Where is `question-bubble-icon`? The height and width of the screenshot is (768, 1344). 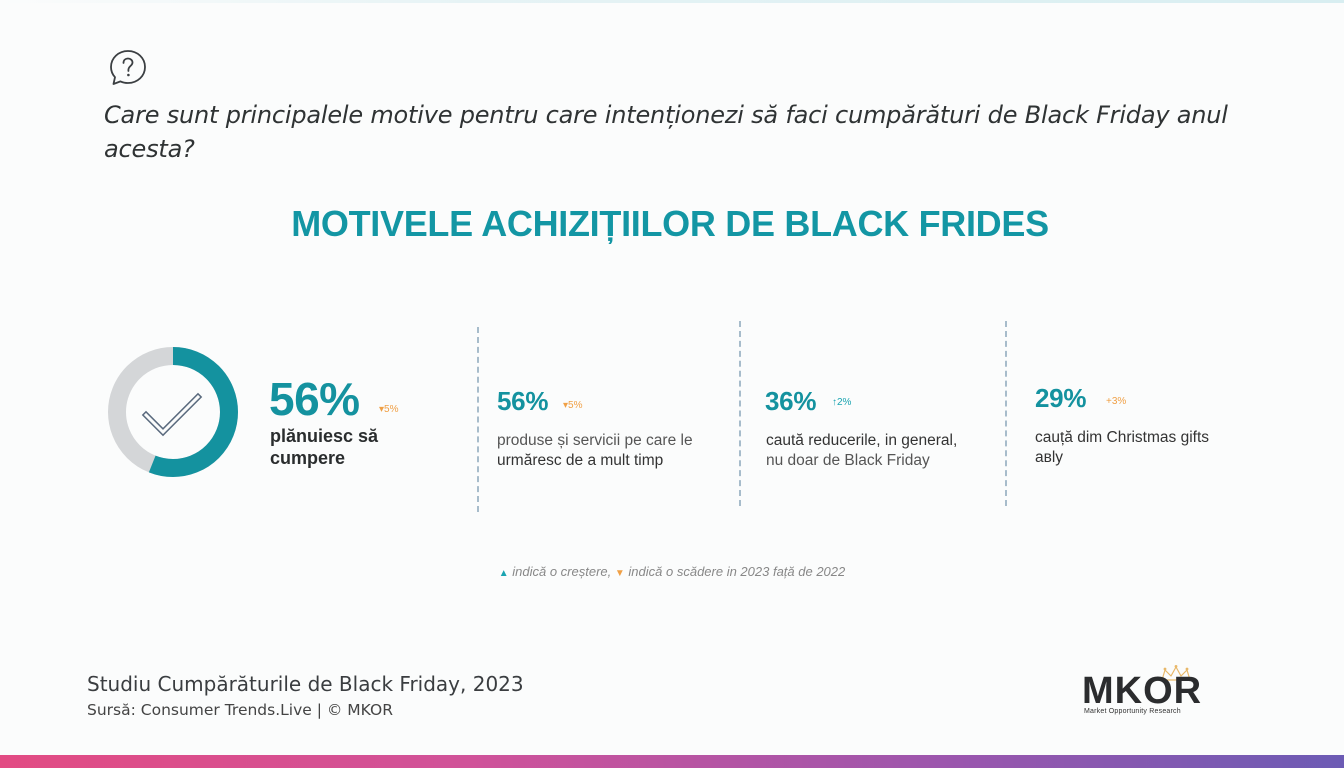 question-bubble-icon is located at coordinates (128, 68).